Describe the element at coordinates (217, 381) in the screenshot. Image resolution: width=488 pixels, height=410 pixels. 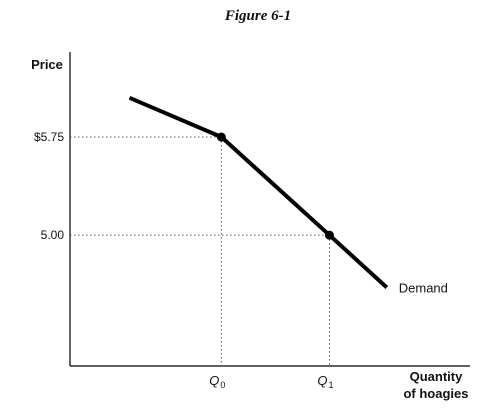
I see `x-tick-label: Q0` at that location.